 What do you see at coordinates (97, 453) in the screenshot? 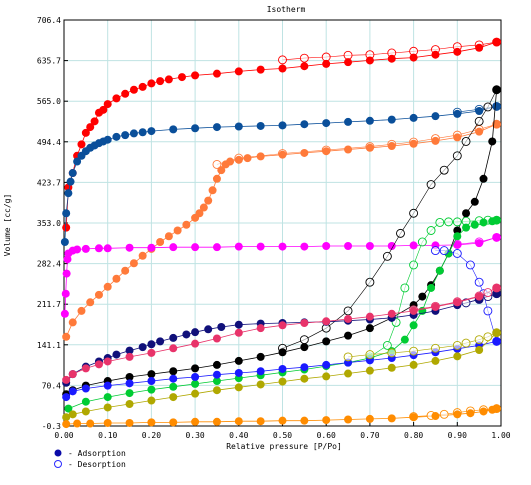
I see `legend-adsorption-label: - Adsorption` at bounding box center [97, 453].